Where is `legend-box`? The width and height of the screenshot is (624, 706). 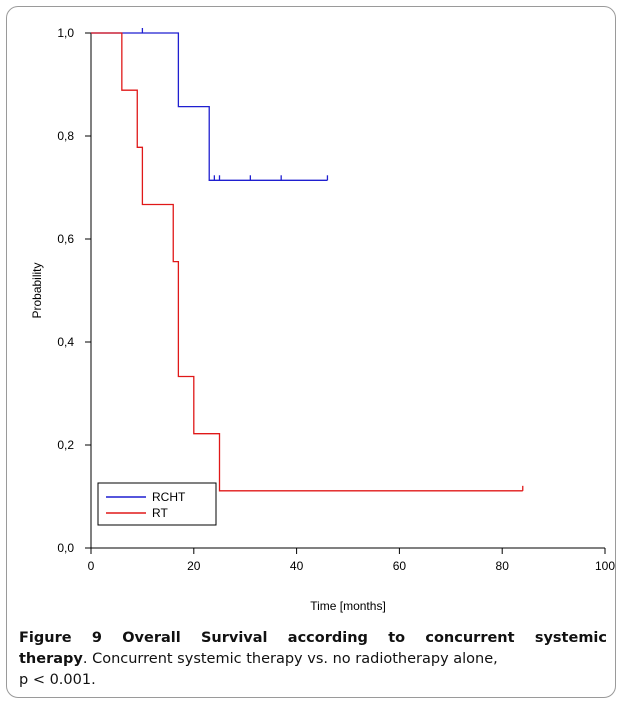
legend-box is located at coordinates (157, 504).